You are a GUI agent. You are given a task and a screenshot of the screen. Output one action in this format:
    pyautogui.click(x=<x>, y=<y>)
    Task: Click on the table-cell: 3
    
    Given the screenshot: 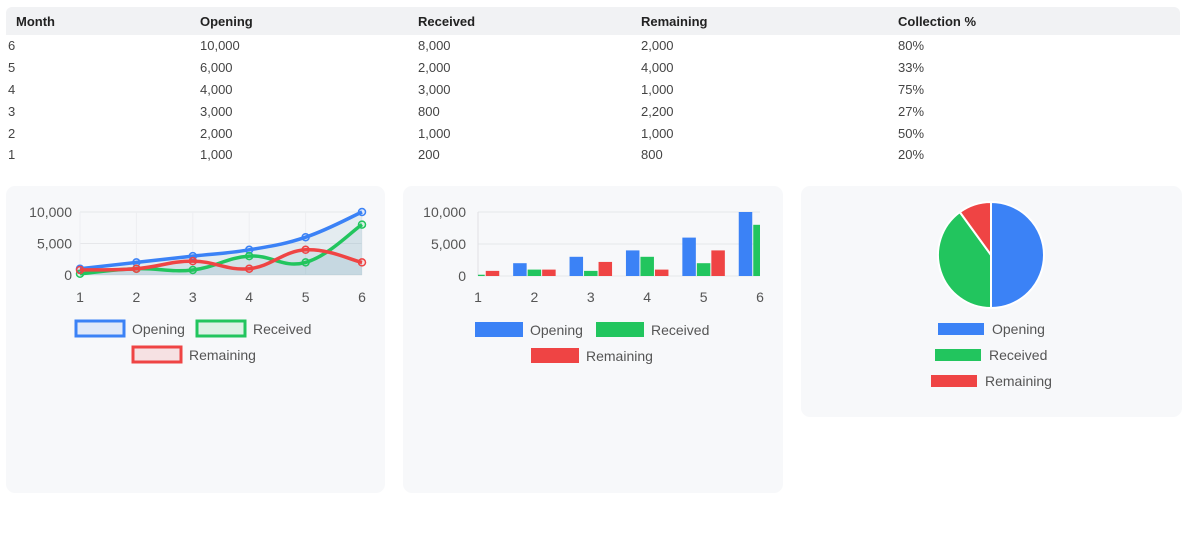 What is the action you would take?
    pyautogui.click(x=12, y=111)
    